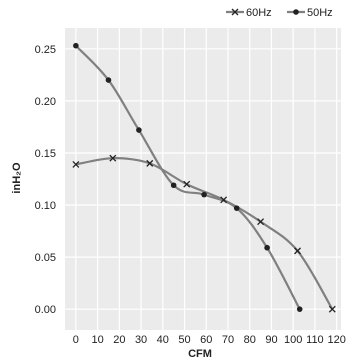 The image size is (352, 362). What do you see at coordinates (271, 340) in the screenshot?
I see `x-tick-label: 90` at bounding box center [271, 340].